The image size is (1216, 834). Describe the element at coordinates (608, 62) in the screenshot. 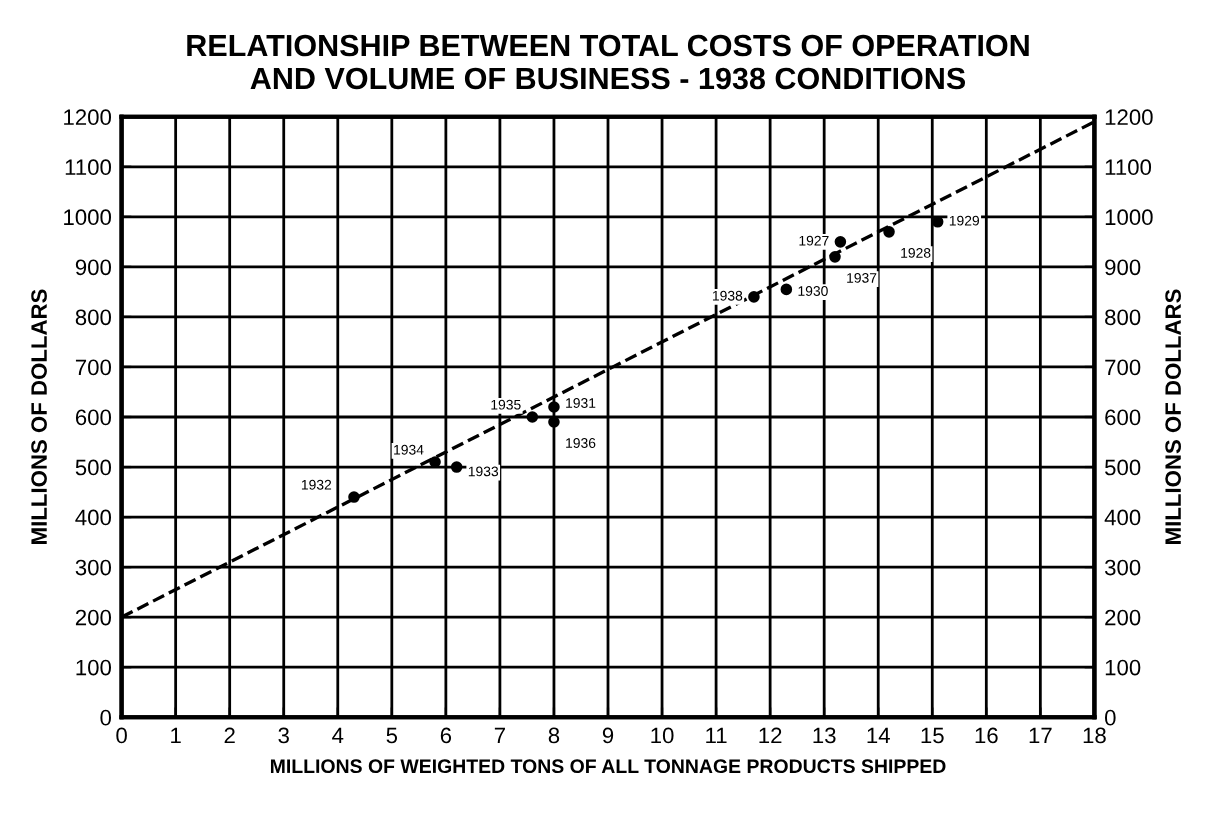

I see `chart-title: RELATIONSHIP BETWEEN TOTAL COSTS OF OPERATION AND VOLUME OF BUSINESS - 1938 CONDITIONS` at that location.